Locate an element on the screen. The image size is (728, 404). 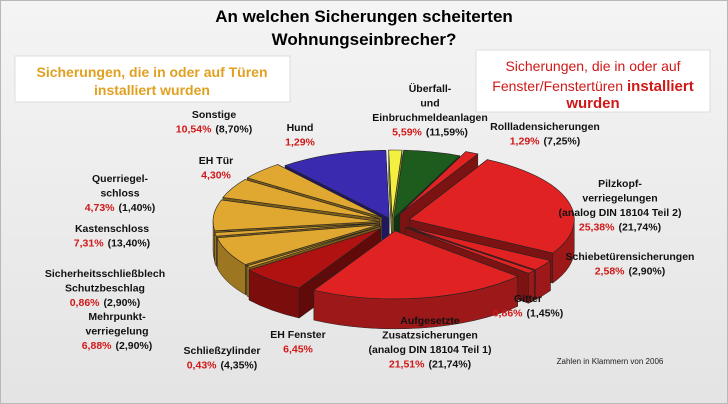
slice-value: 4,30% is located at coordinates (216, 176).